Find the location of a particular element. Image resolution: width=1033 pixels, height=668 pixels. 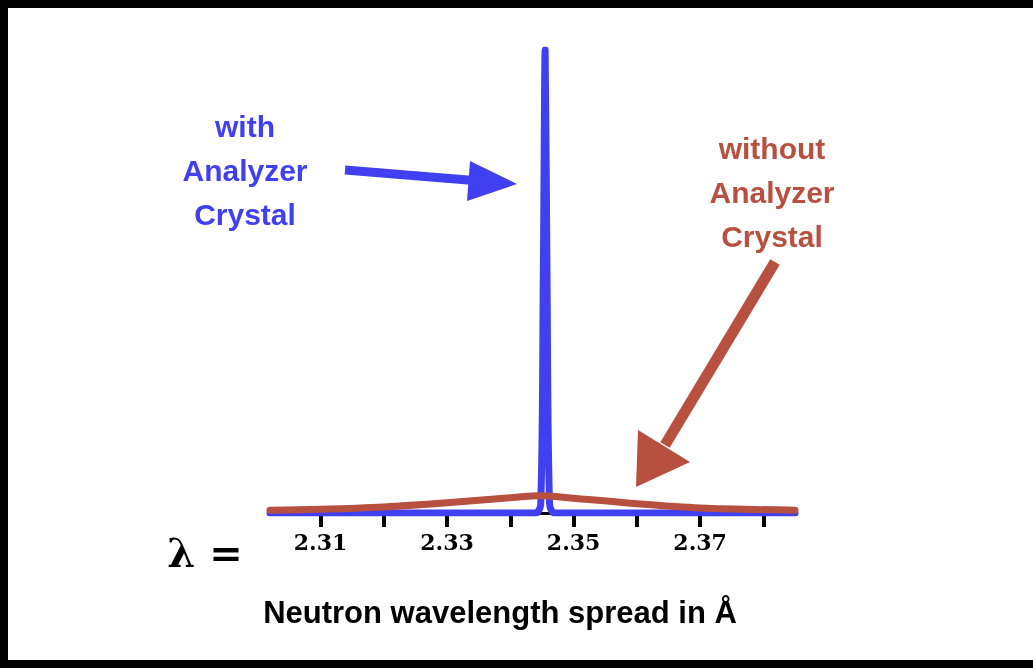

x-tick-label: 2.31 is located at coordinates (320, 542).